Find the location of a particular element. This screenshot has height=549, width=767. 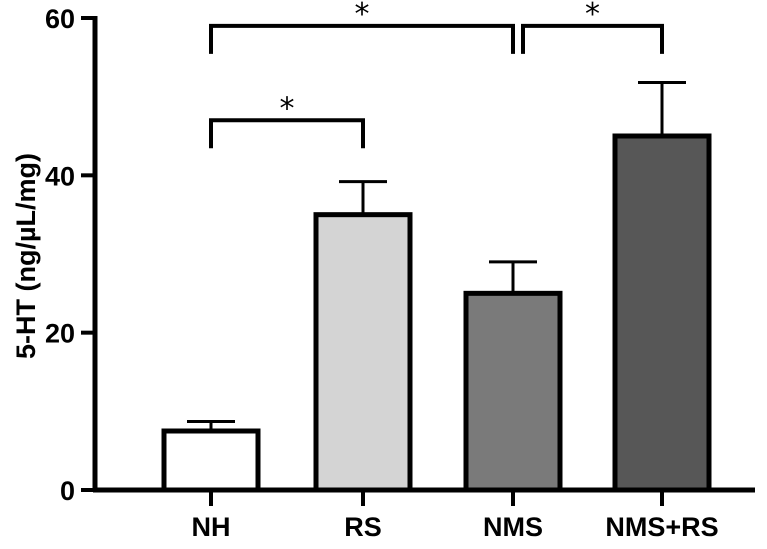

x-tick-label: NH is located at coordinates (211, 527).